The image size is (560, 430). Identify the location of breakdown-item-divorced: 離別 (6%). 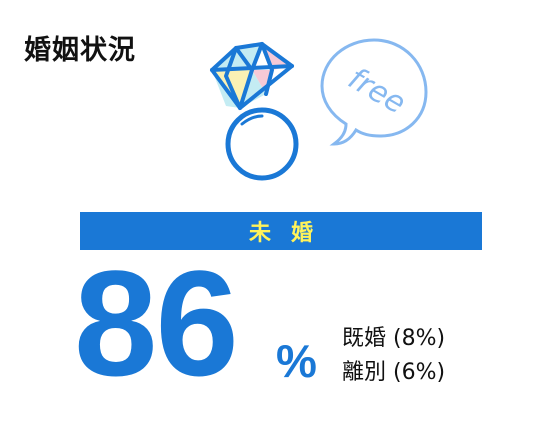
(394, 372).